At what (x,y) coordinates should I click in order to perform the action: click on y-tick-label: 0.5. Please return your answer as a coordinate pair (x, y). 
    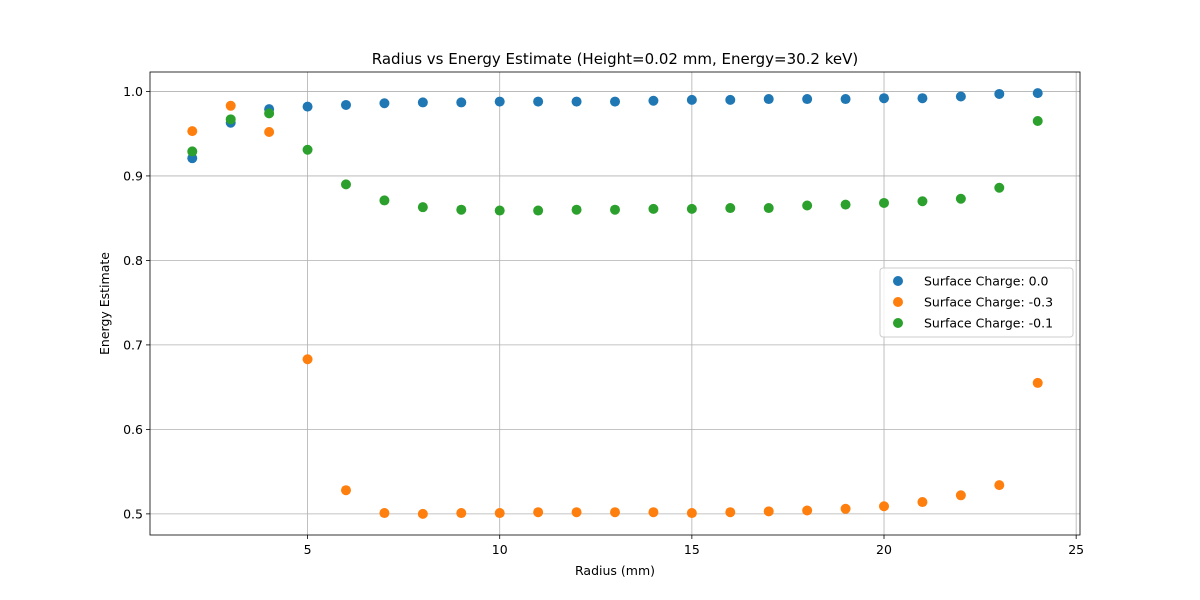
    Looking at the image, I should click on (133, 513).